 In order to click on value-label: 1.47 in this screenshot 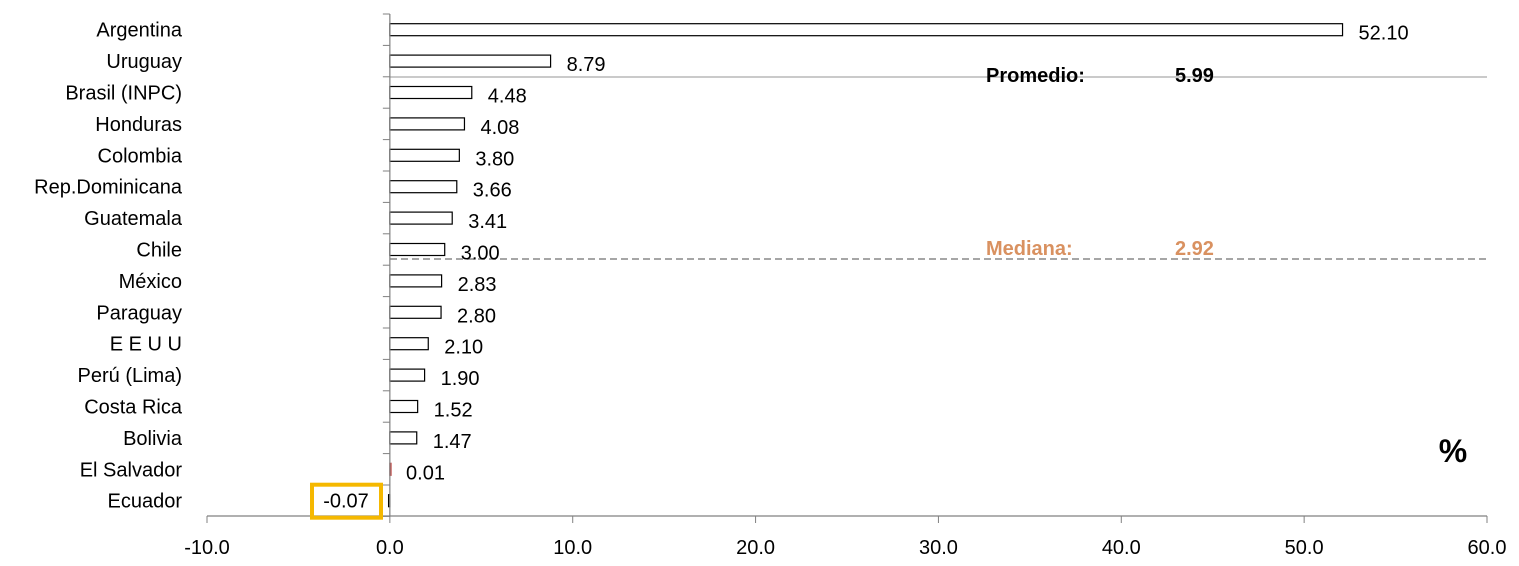, I will do `click(452, 442)`.